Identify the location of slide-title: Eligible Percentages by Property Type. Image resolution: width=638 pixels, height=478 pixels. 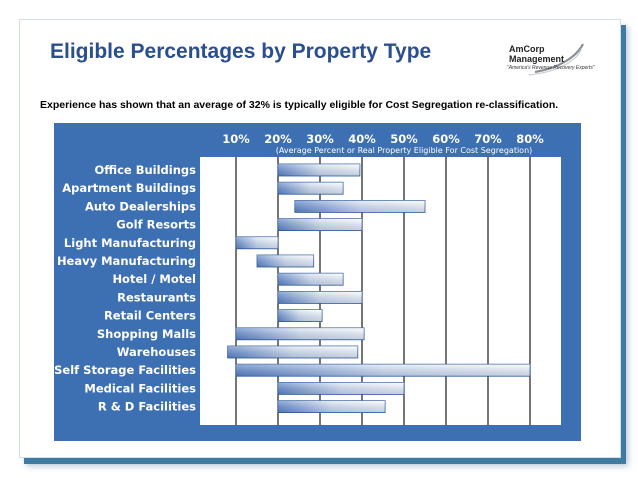
(241, 51).